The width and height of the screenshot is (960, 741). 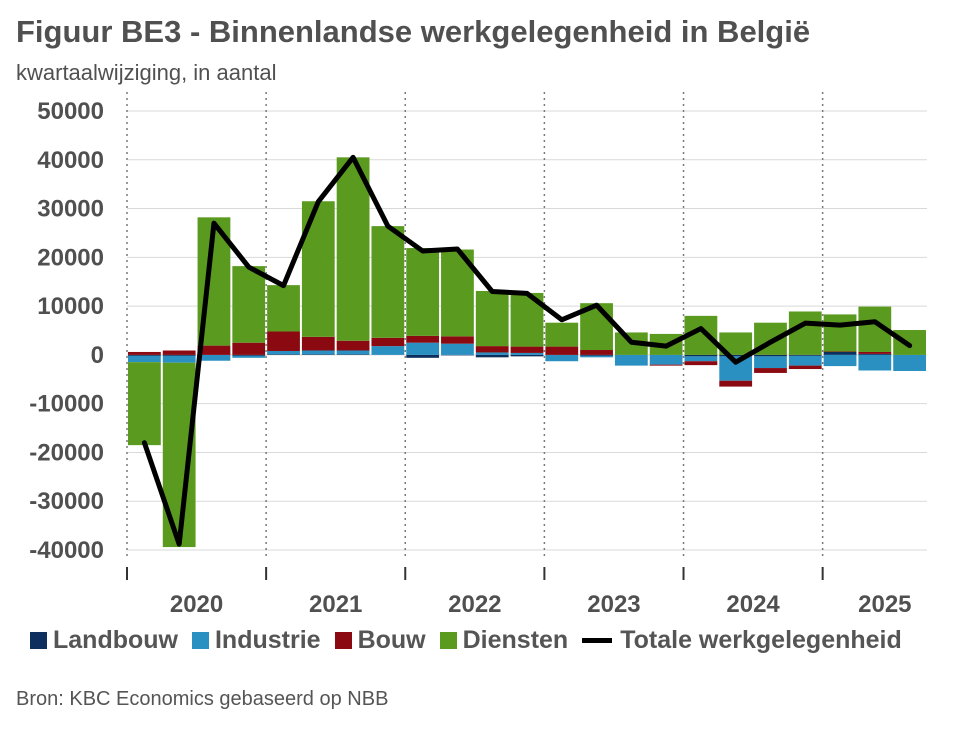 What do you see at coordinates (97, 355) in the screenshot?
I see `y-tick-label: 0` at bounding box center [97, 355].